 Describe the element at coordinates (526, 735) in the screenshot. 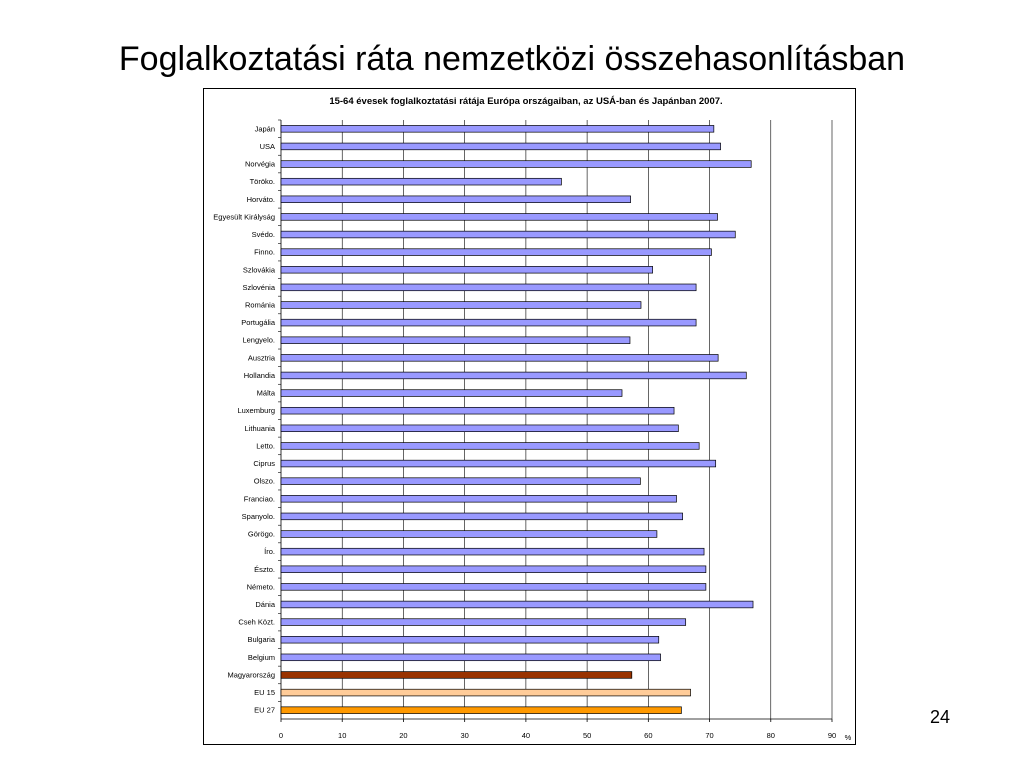

I see `x-tick-label: 40` at that location.